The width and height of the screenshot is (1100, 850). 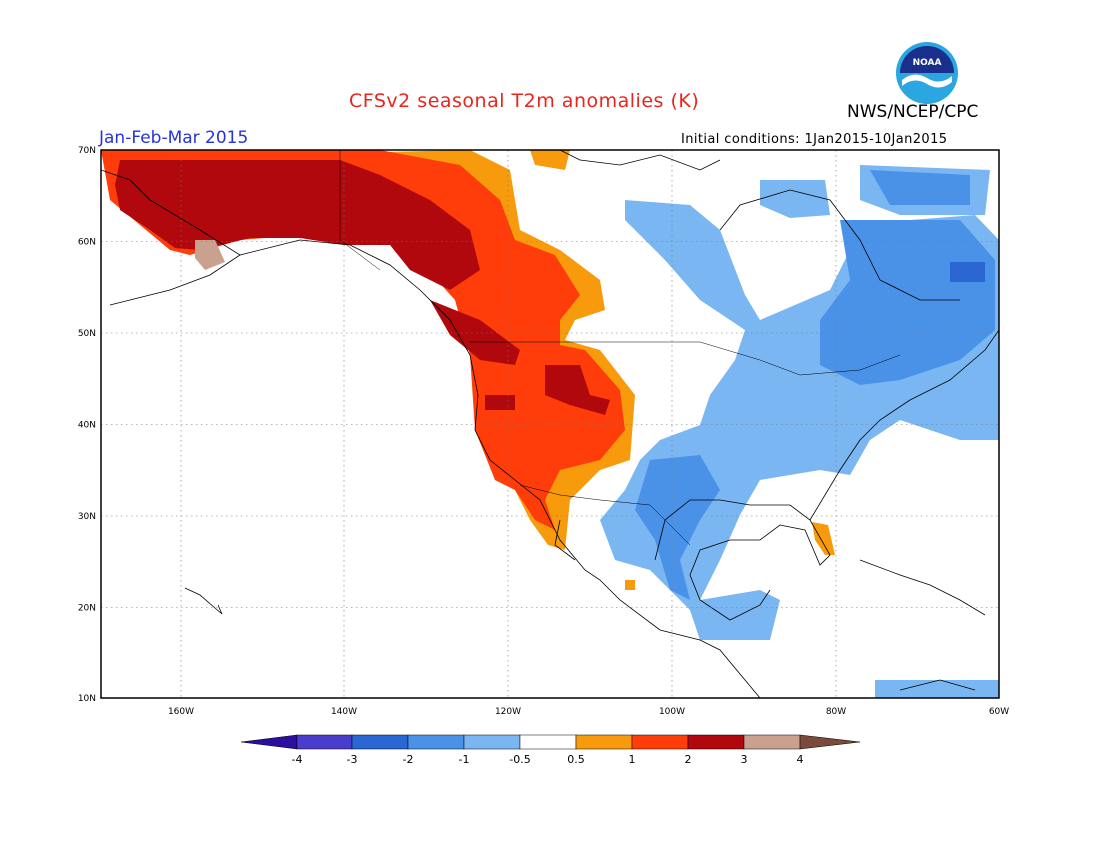 I want to click on colorbar-tick-label: 3, so click(x=744, y=759).